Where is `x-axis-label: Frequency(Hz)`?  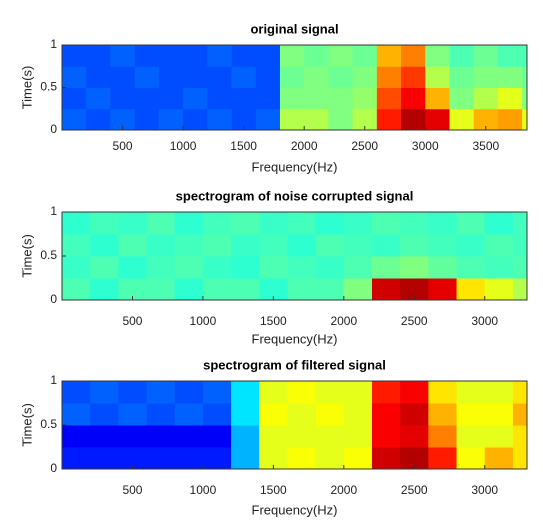 x-axis-label: Frequency(Hz) is located at coordinates (295, 166).